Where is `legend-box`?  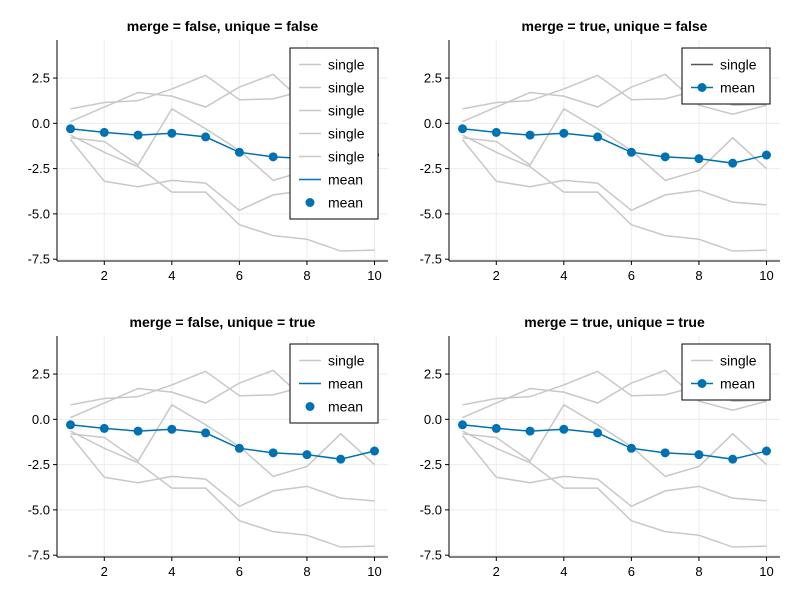
legend-box is located at coordinates (726, 76).